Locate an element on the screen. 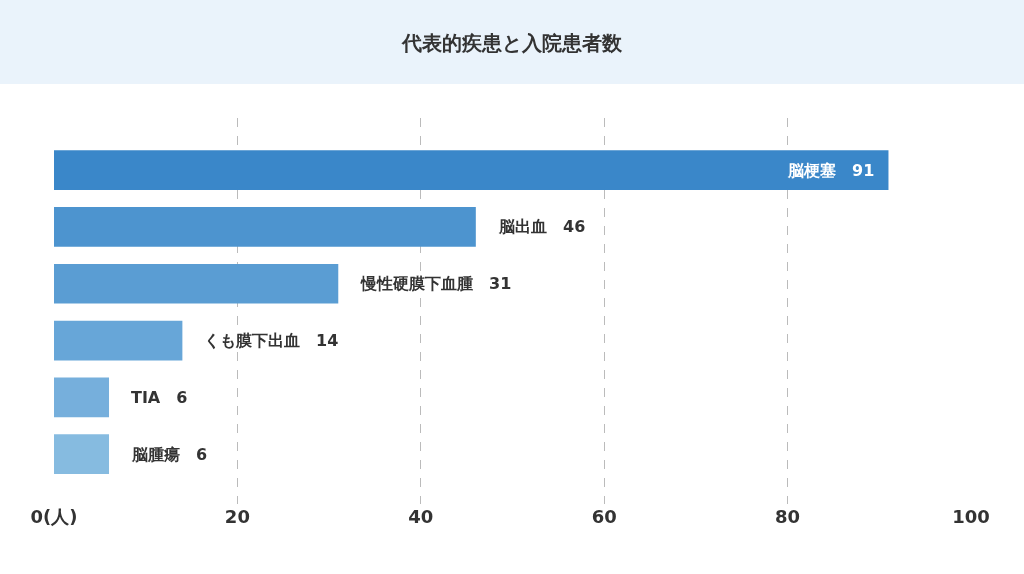 The height and width of the screenshot is (574, 1024). x-tick-label: 40 is located at coordinates (421, 516).